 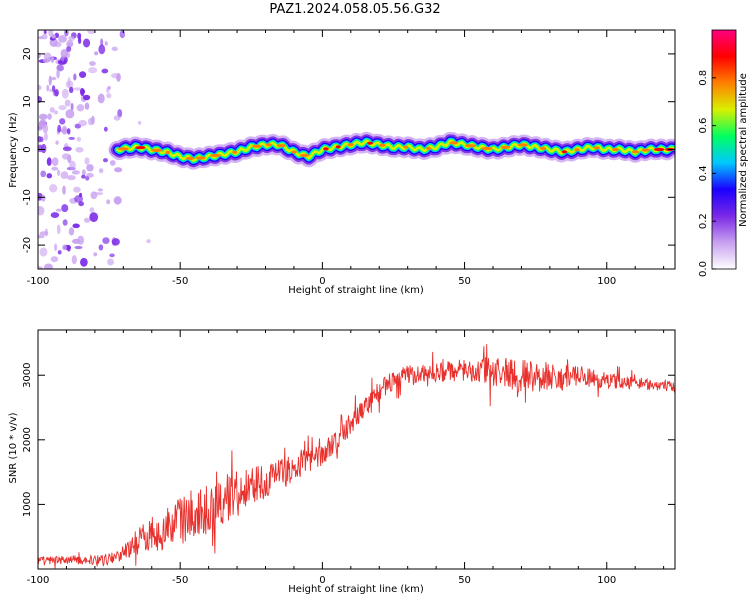 What do you see at coordinates (606, 281) in the screenshot?
I see `x-tick-label: 100` at bounding box center [606, 281].